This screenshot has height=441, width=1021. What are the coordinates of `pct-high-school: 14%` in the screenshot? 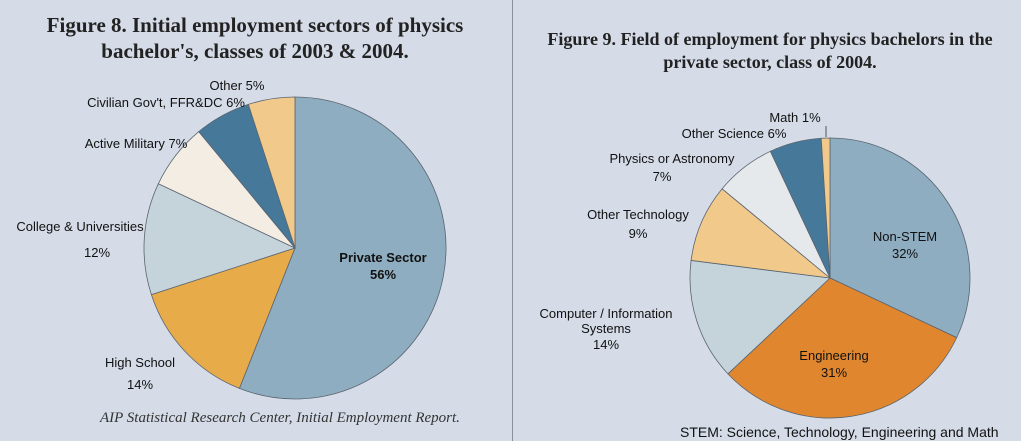 It's located at (140, 384).